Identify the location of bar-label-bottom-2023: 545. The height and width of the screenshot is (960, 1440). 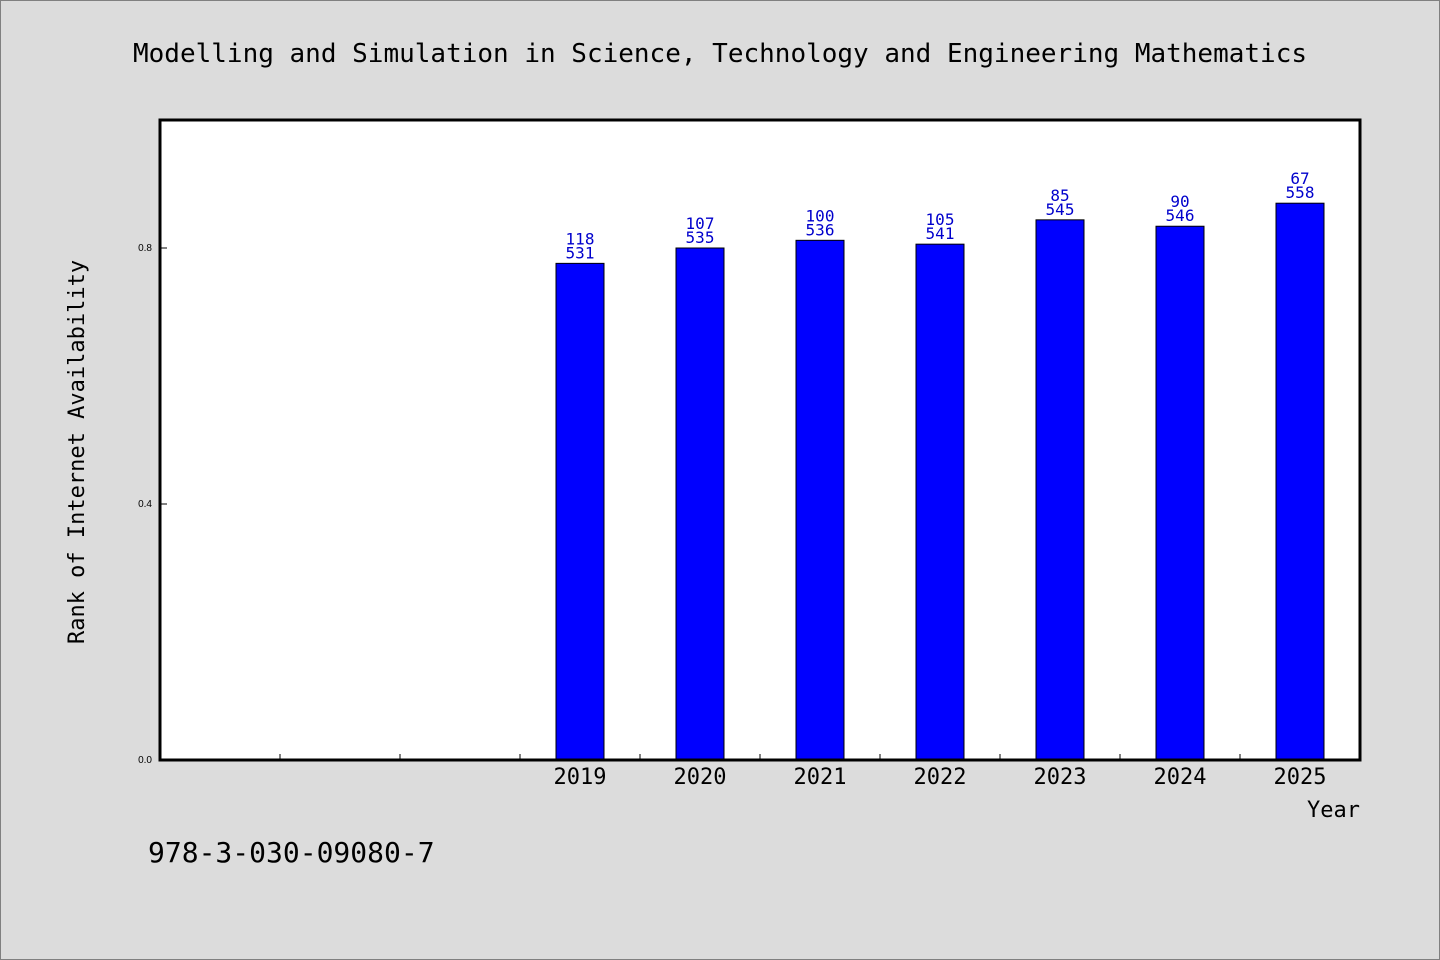
(1060, 209).